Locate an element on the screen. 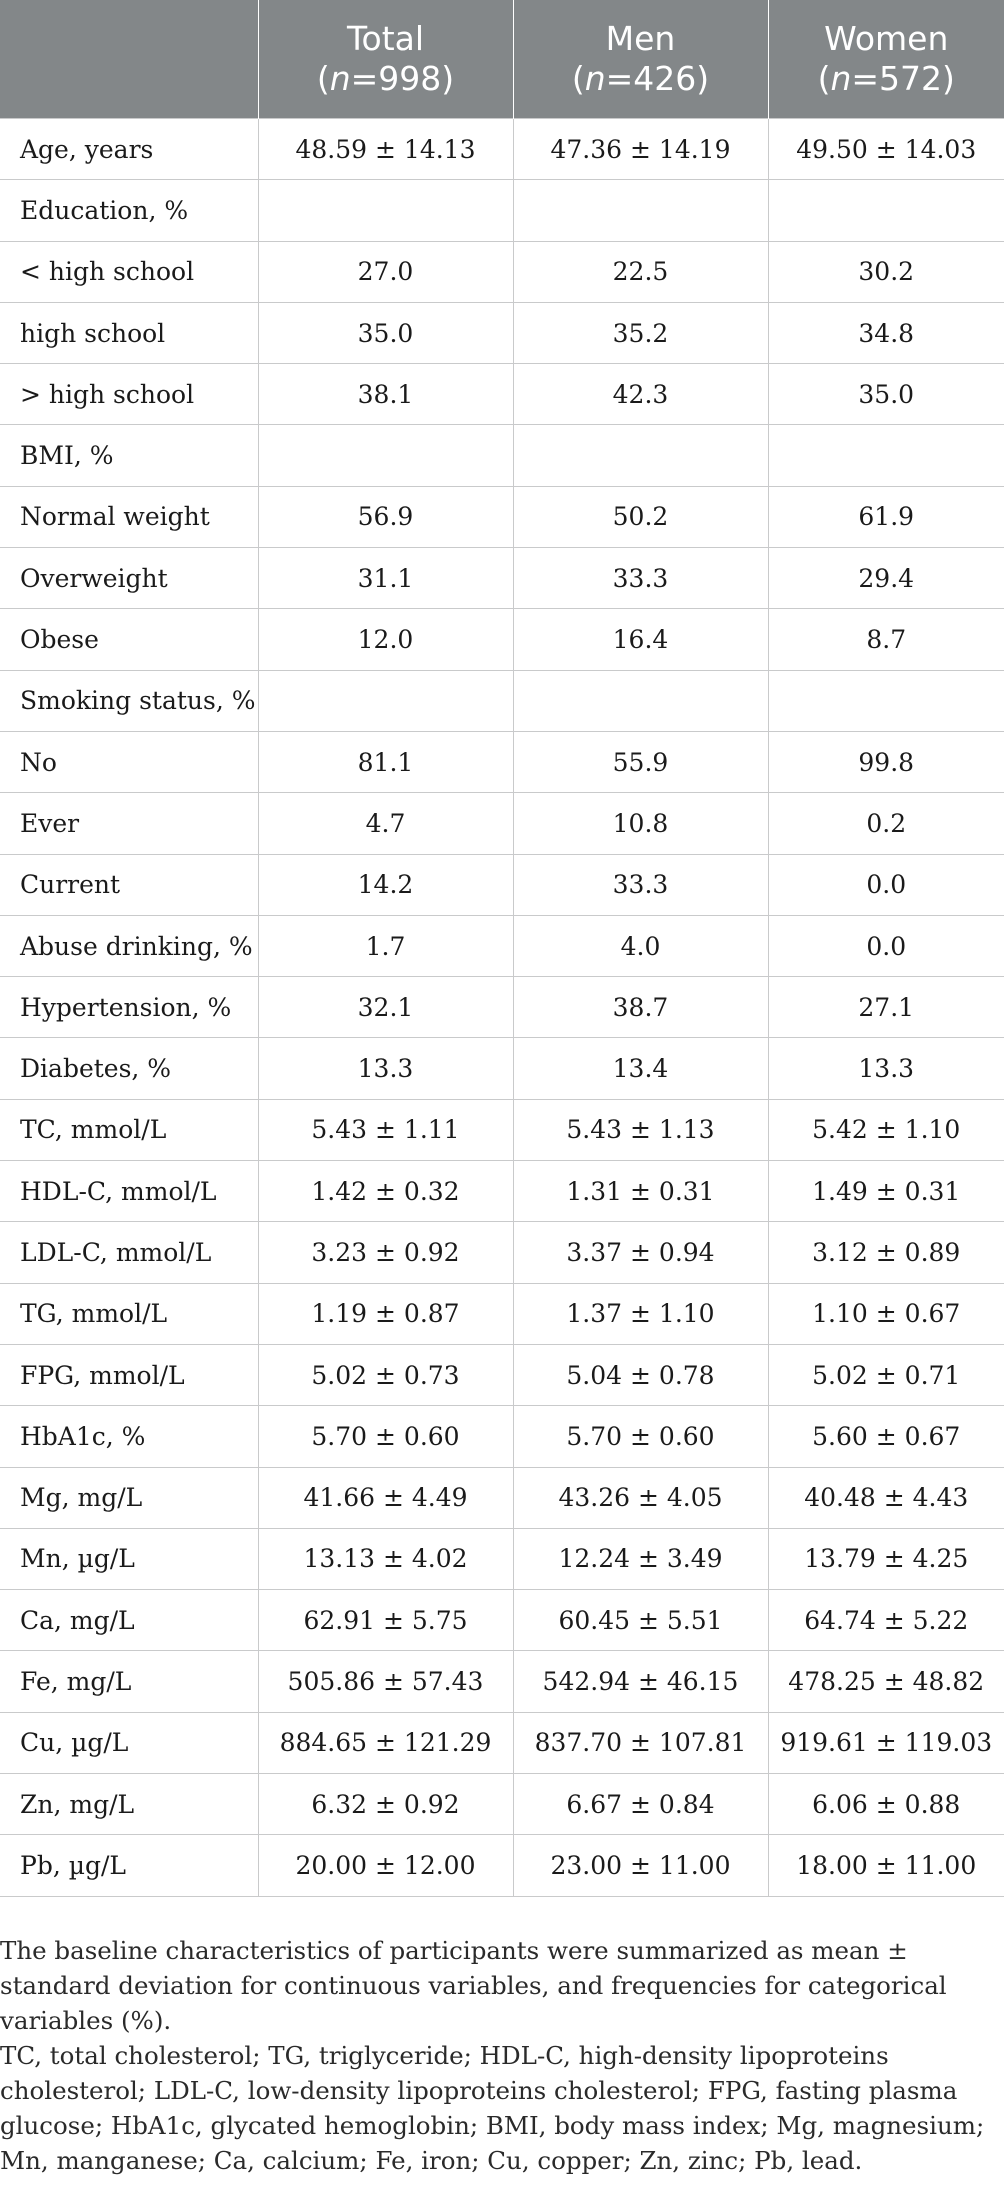 The width and height of the screenshot is (1004, 2194). cell-total: 5.43 ± 1.11 is located at coordinates (385, 1130).